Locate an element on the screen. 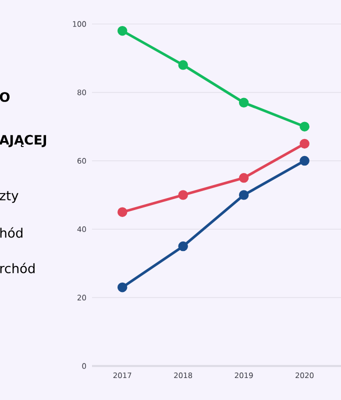 The width and height of the screenshot is (341, 400). text: O is located at coordinates (5, 97).